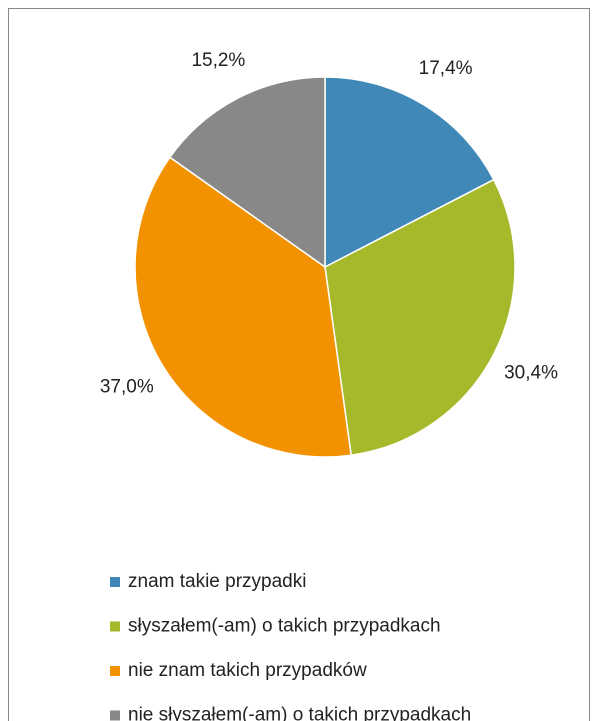 This screenshot has width=597, height=721. What do you see at coordinates (218, 60) in the screenshot?
I see `data-label: 15,2%` at bounding box center [218, 60].